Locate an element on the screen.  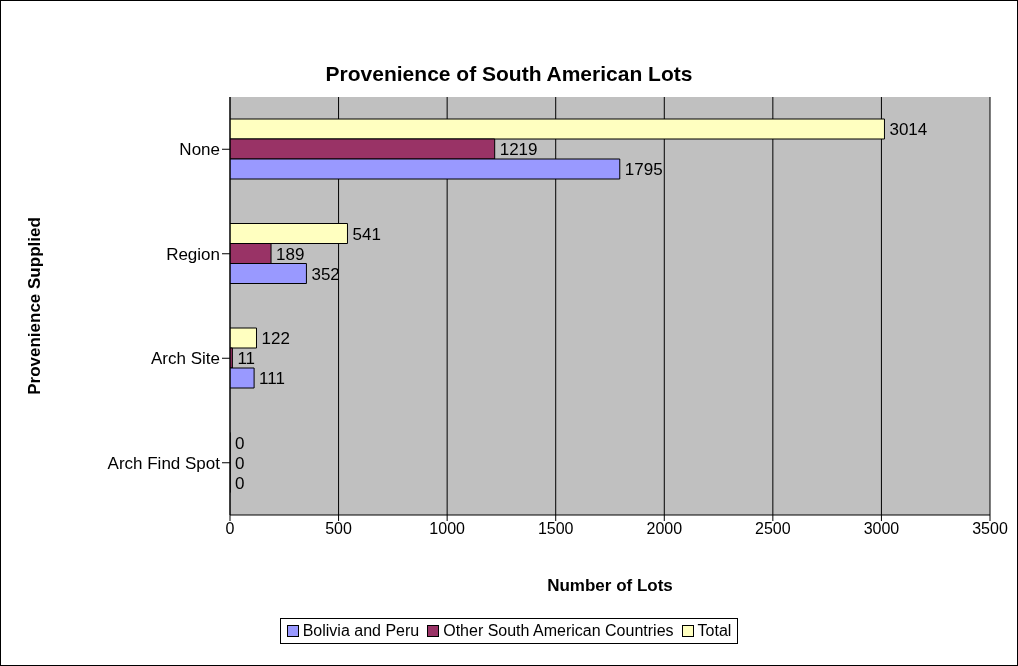
legend-label: Total is located at coordinates (714, 631).